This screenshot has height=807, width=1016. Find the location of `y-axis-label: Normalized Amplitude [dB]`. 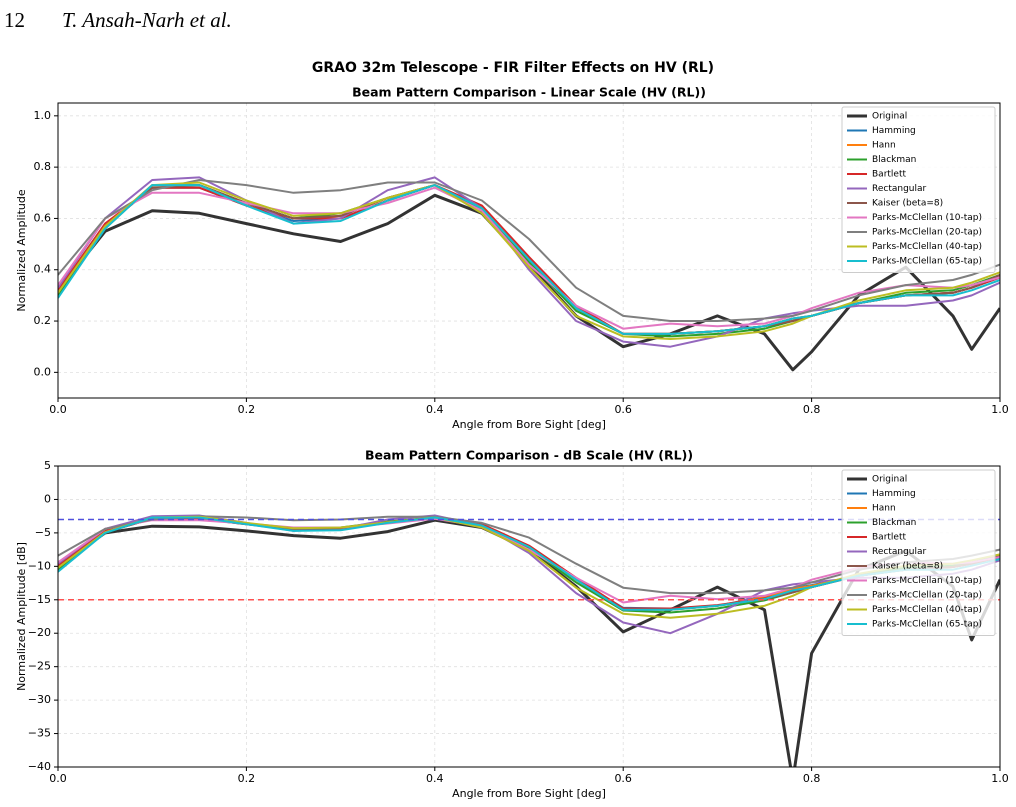

y-axis-label: Normalized Amplitude [dB] is located at coordinates (21, 616).